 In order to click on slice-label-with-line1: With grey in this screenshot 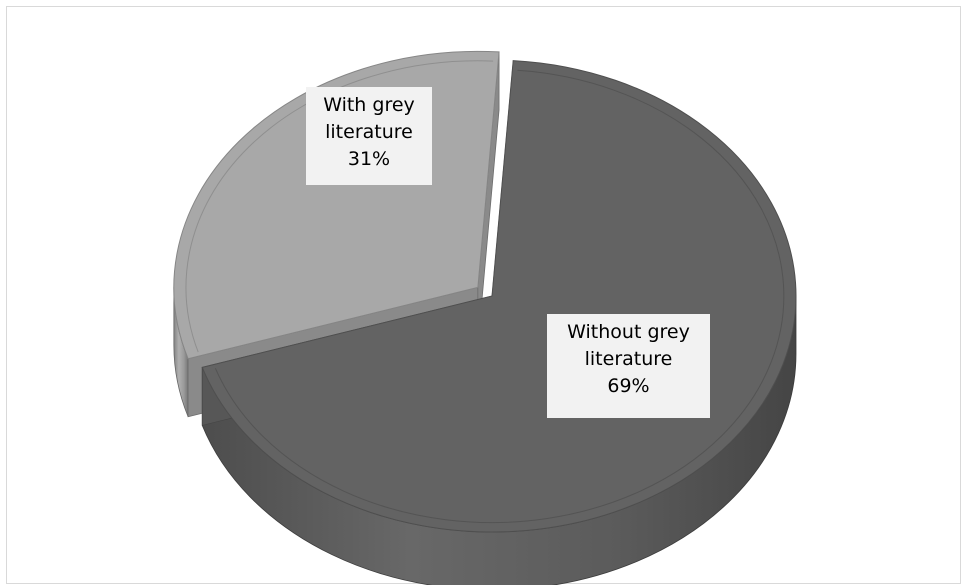, I will do `click(369, 105)`.